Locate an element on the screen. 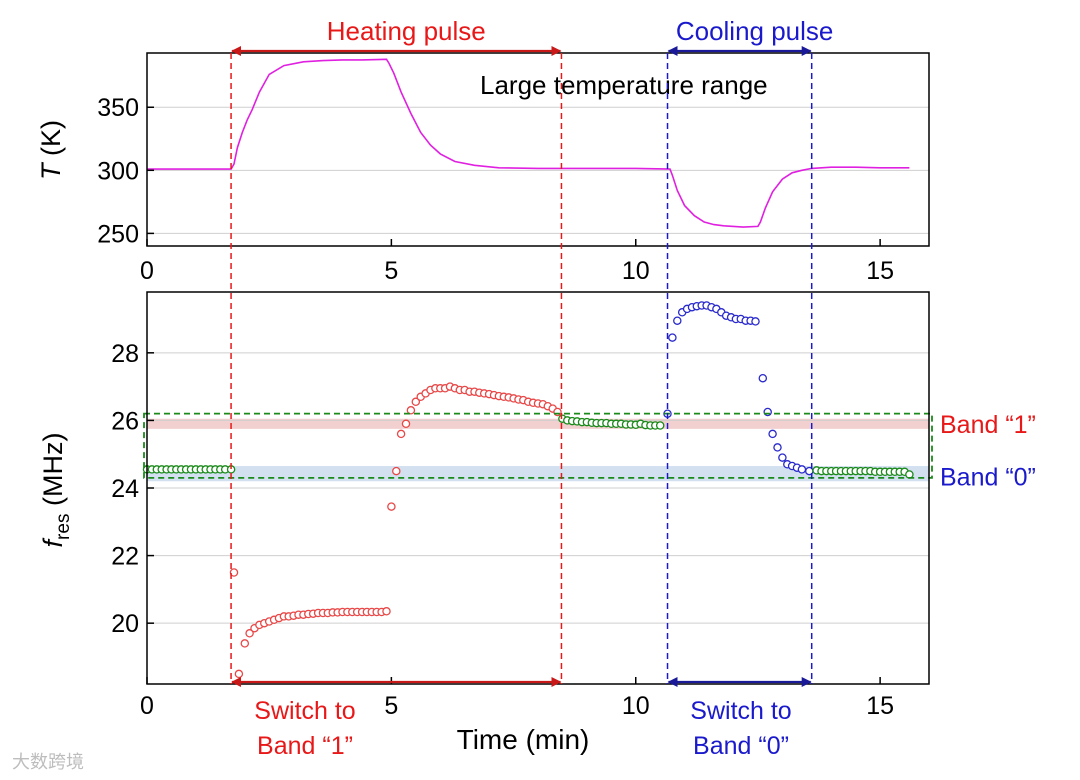 The image size is (1080, 780). bottom-y-tick-label: 28 is located at coordinates (125, 354).